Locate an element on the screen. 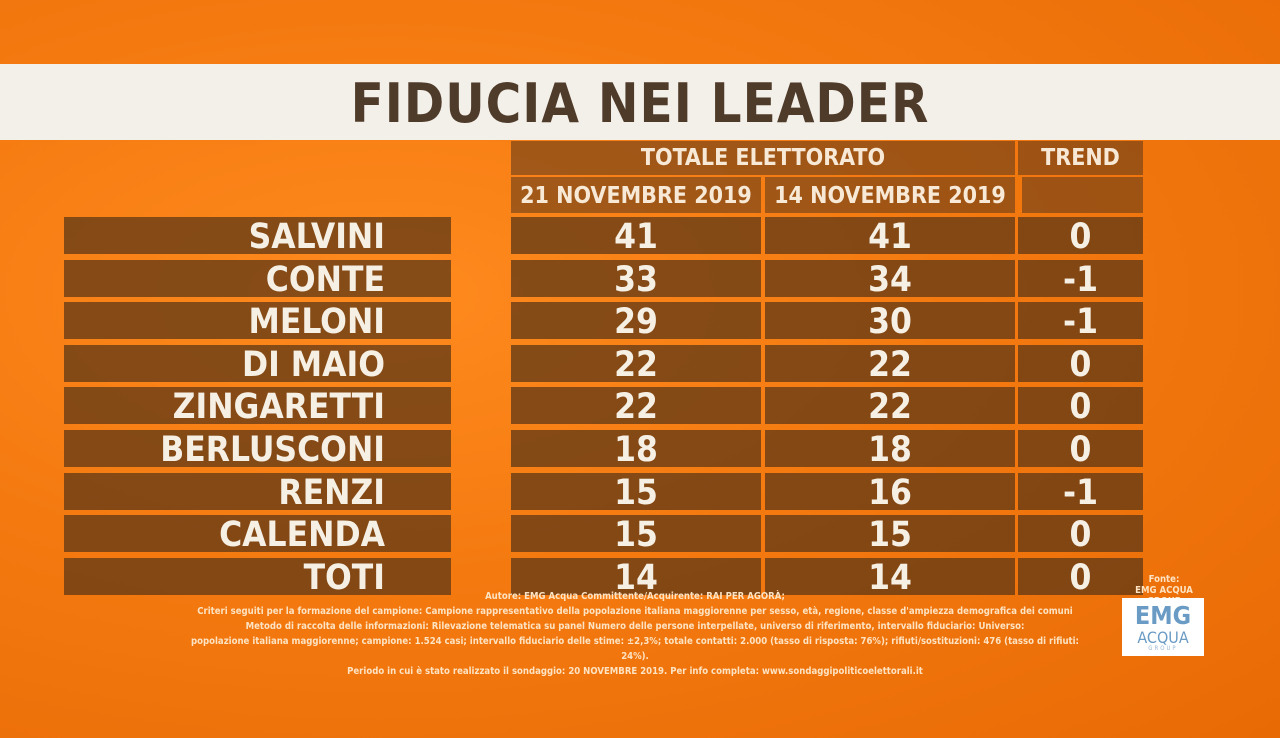  chart-title: FIDUCIA NEI LEADER is located at coordinates (640, 103).